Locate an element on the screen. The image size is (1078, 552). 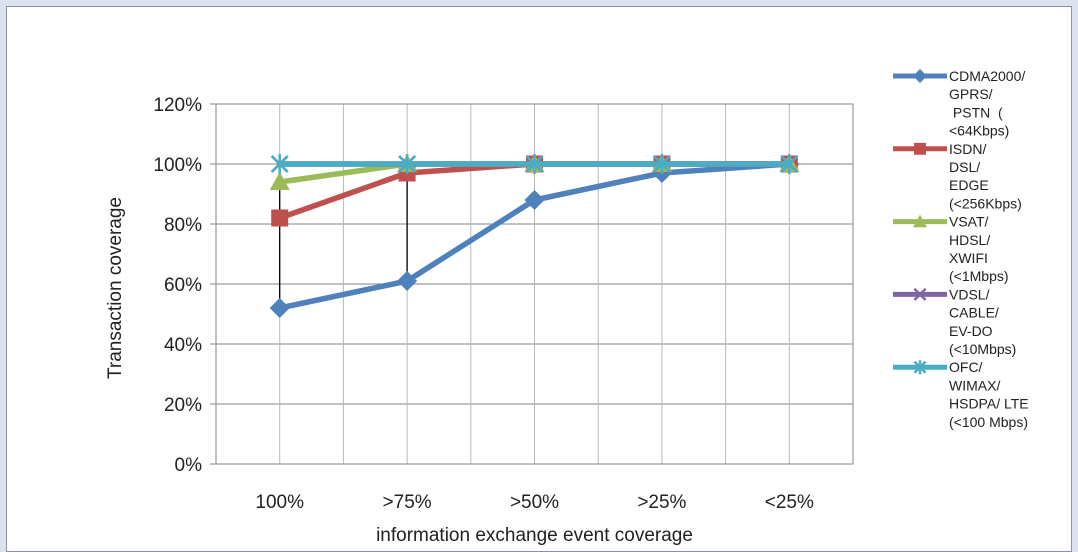
legend-label: CDMA2000/ is located at coordinates (987, 76).